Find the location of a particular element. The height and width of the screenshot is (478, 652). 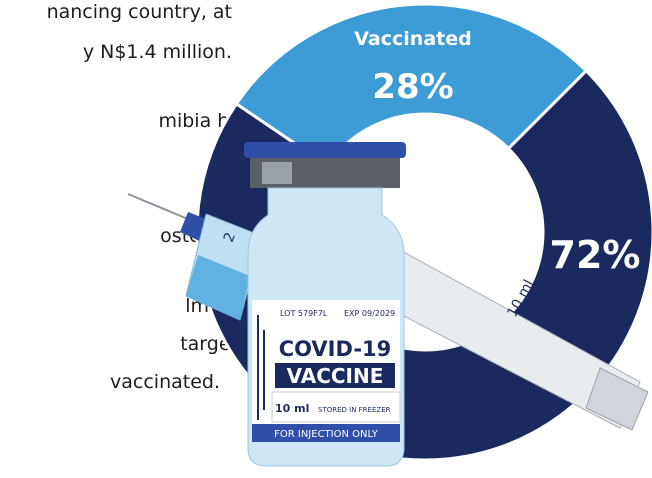

storage: STORED IN FREEZER is located at coordinates (354, 410).